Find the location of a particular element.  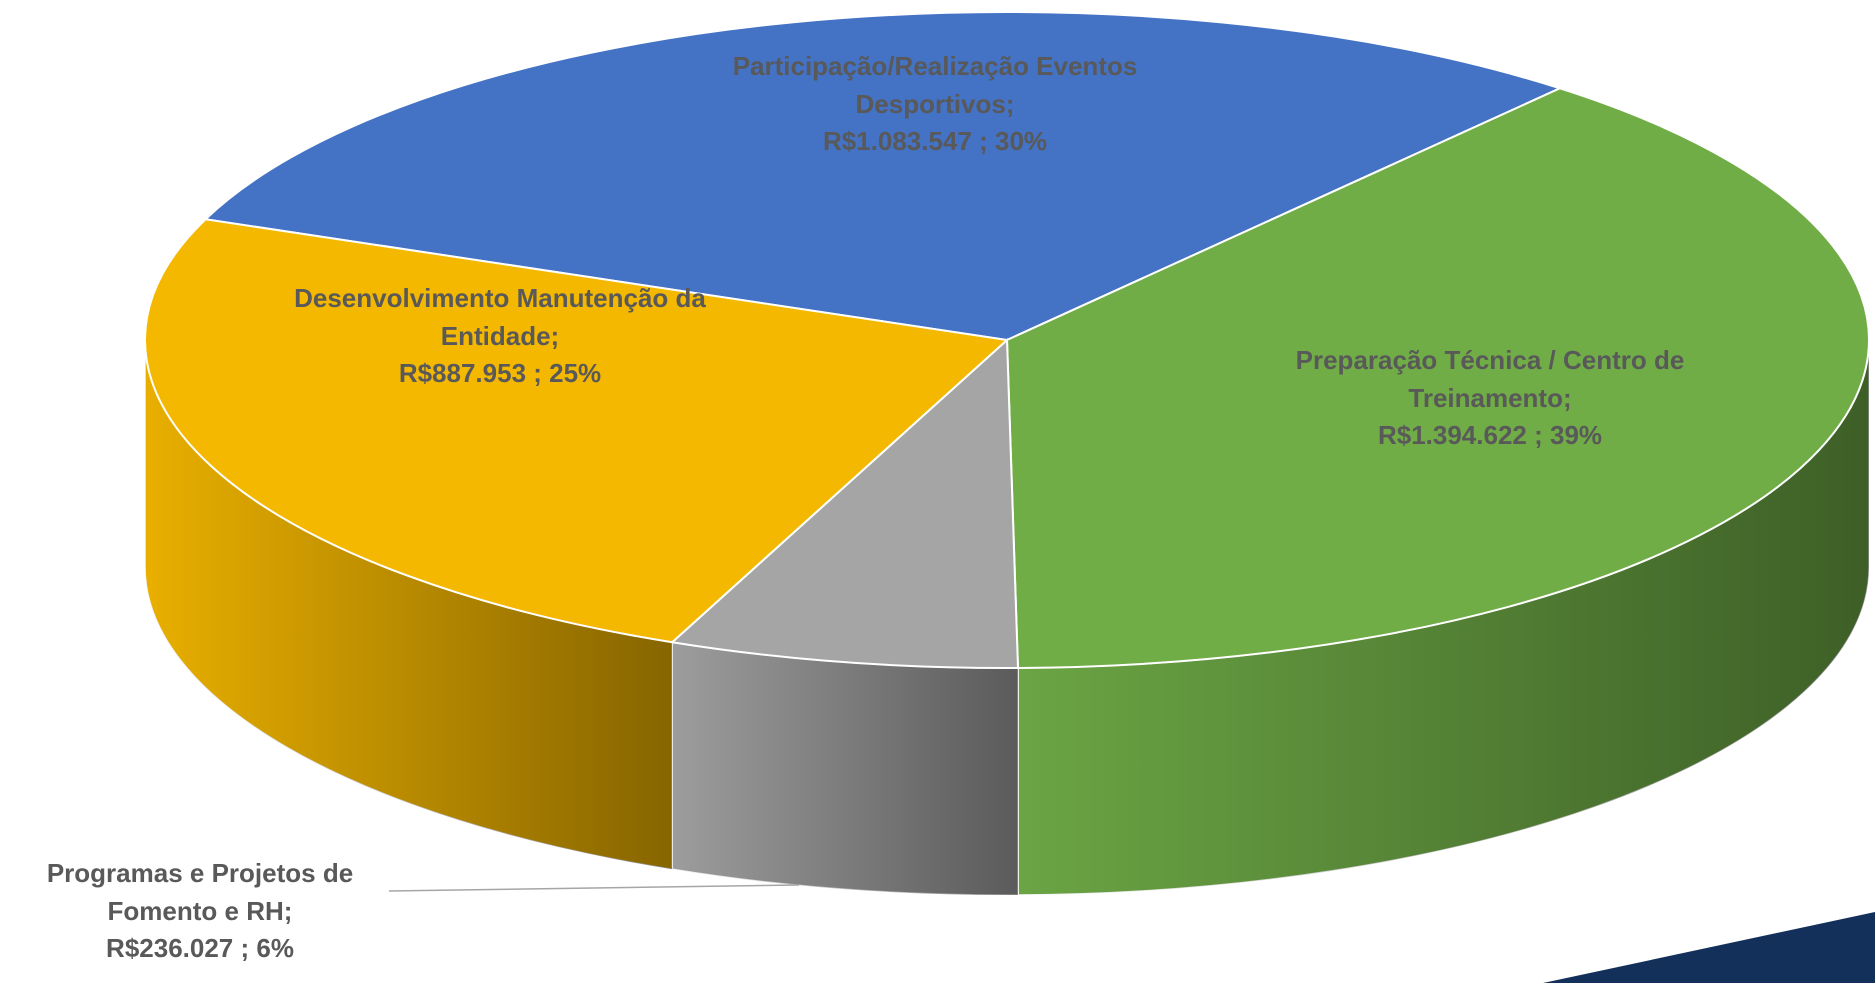

value-label: R$1.083.547 ; 30% is located at coordinates (935, 141).